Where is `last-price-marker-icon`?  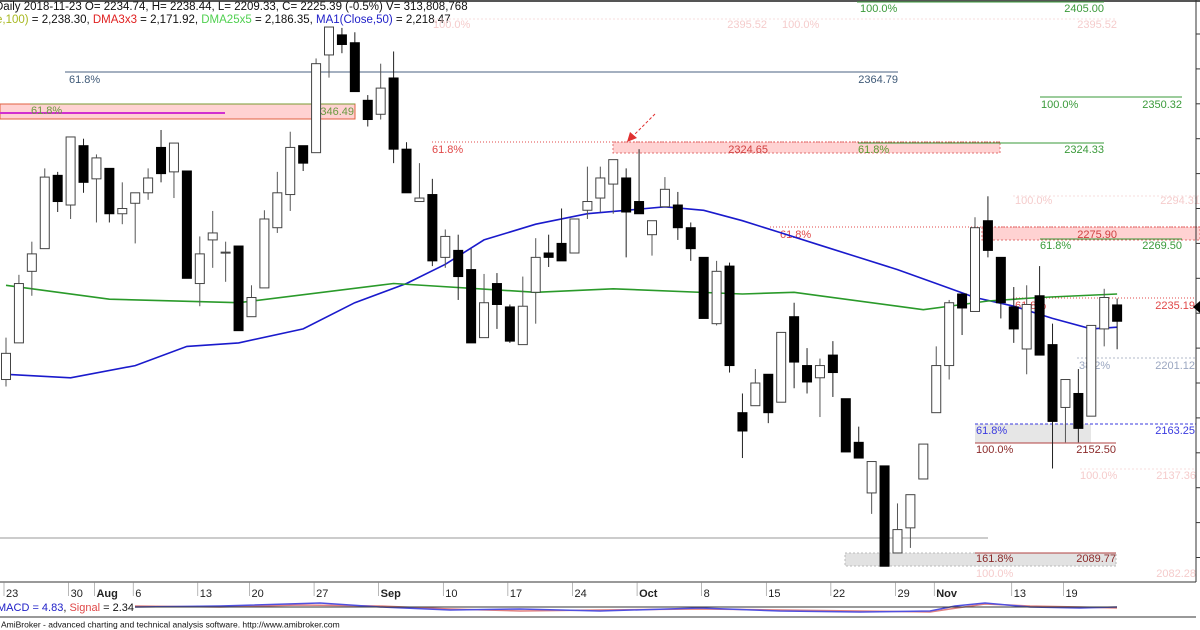 last-price-marker-icon is located at coordinates (1196, 307).